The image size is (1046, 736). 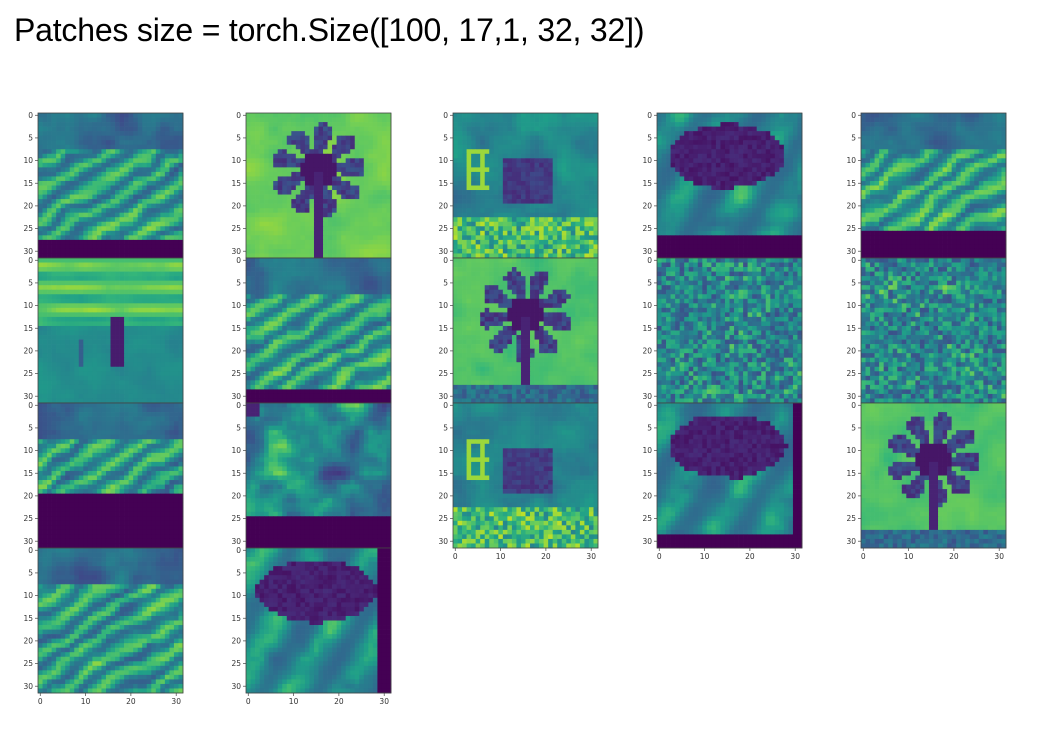 I want to click on patch-panel-c5-r1: 0 5 10 15 20 25 30, so click(x=926, y=185).